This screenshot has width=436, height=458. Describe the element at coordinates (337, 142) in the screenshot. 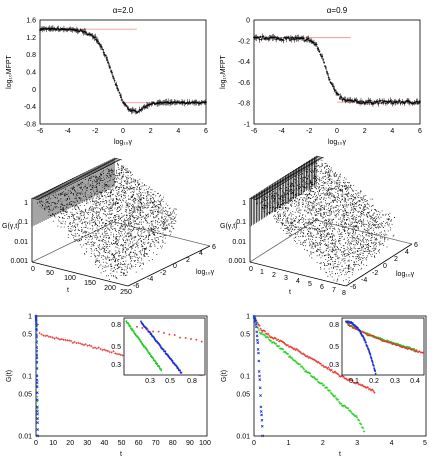

I see `x-axis-label: log₁₀γ` at that location.